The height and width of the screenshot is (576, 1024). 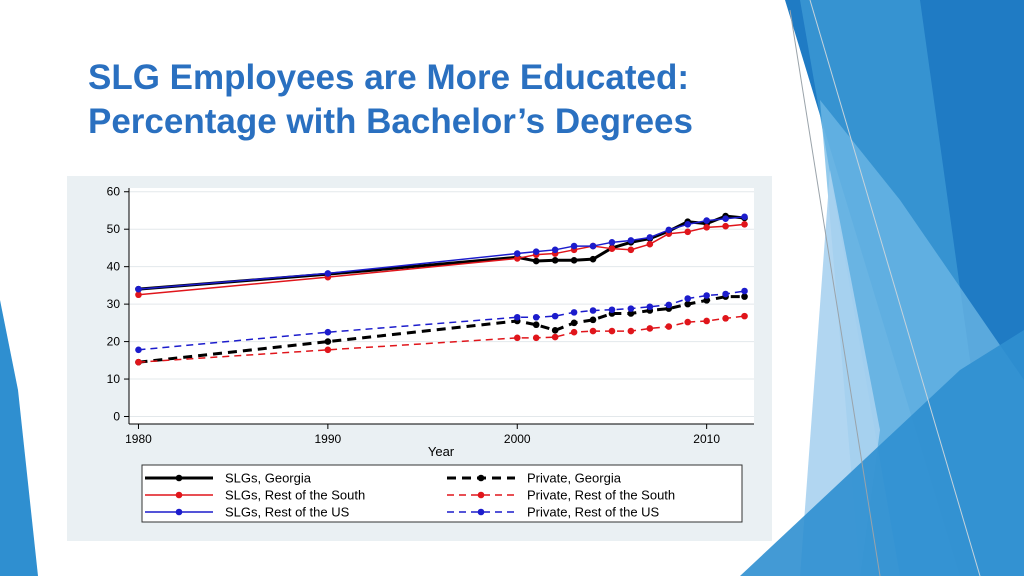 What do you see at coordinates (882, 453) in the screenshot?
I see `deco-shape-bottom` at bounding box center [882, 453].